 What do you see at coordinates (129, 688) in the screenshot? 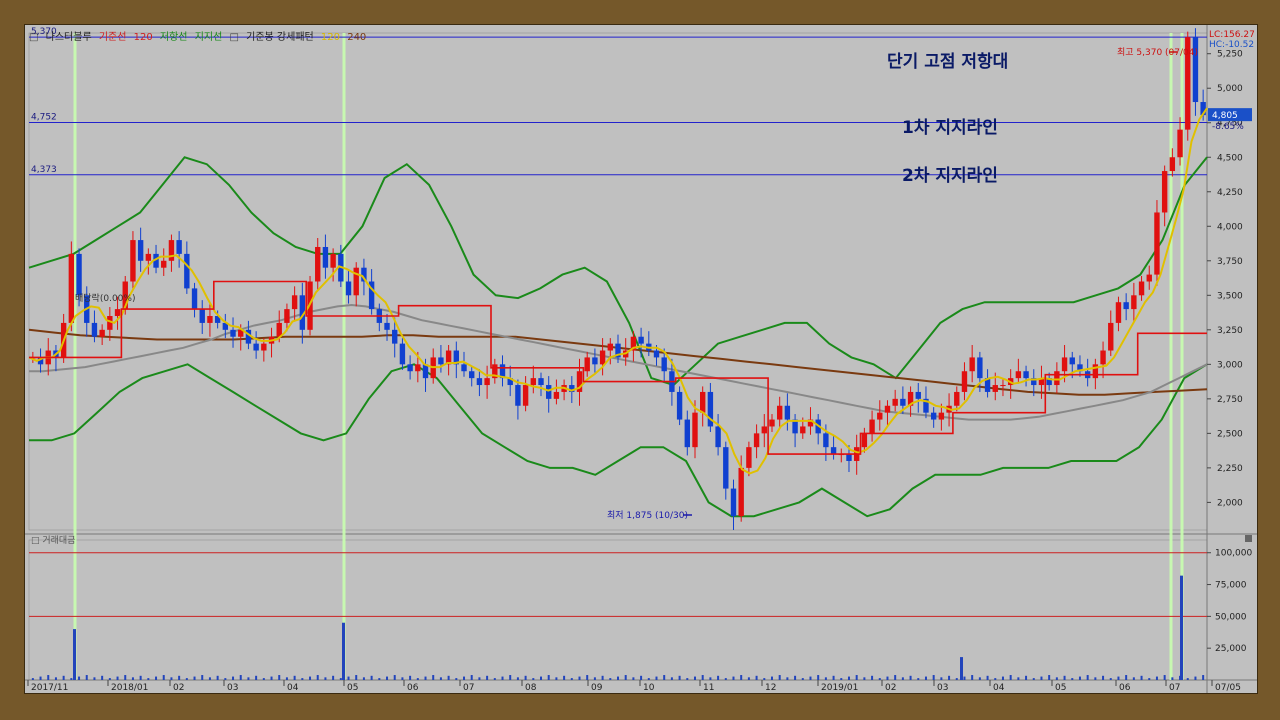
I see `time-tick-label: 2018/01` at bounding box center [129, 688].